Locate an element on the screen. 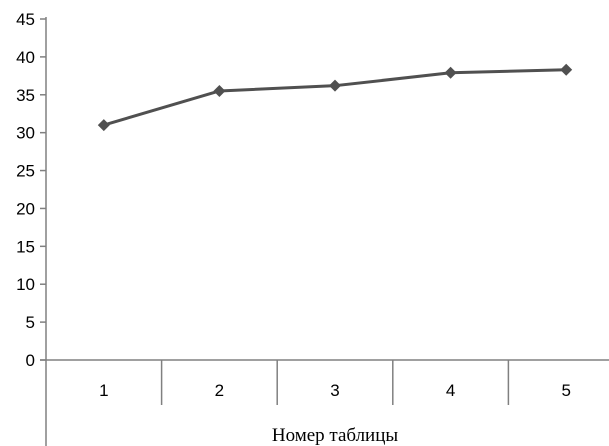 The image size is (609, 446). x-tick-label: 2 is located at coordinates (219, 390).